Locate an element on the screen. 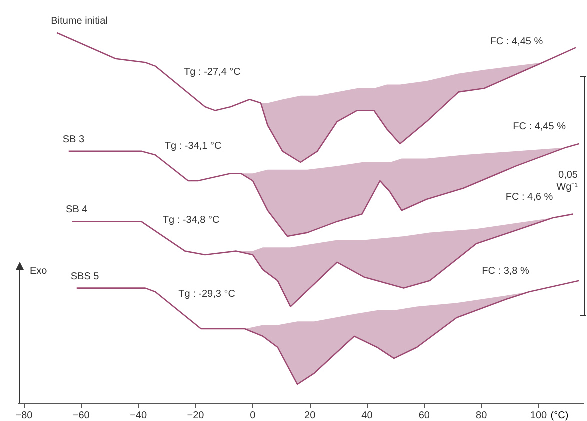 This screenshot has width=587, height=421. x-tick-label: 60 is located at coordinates (424, 415).